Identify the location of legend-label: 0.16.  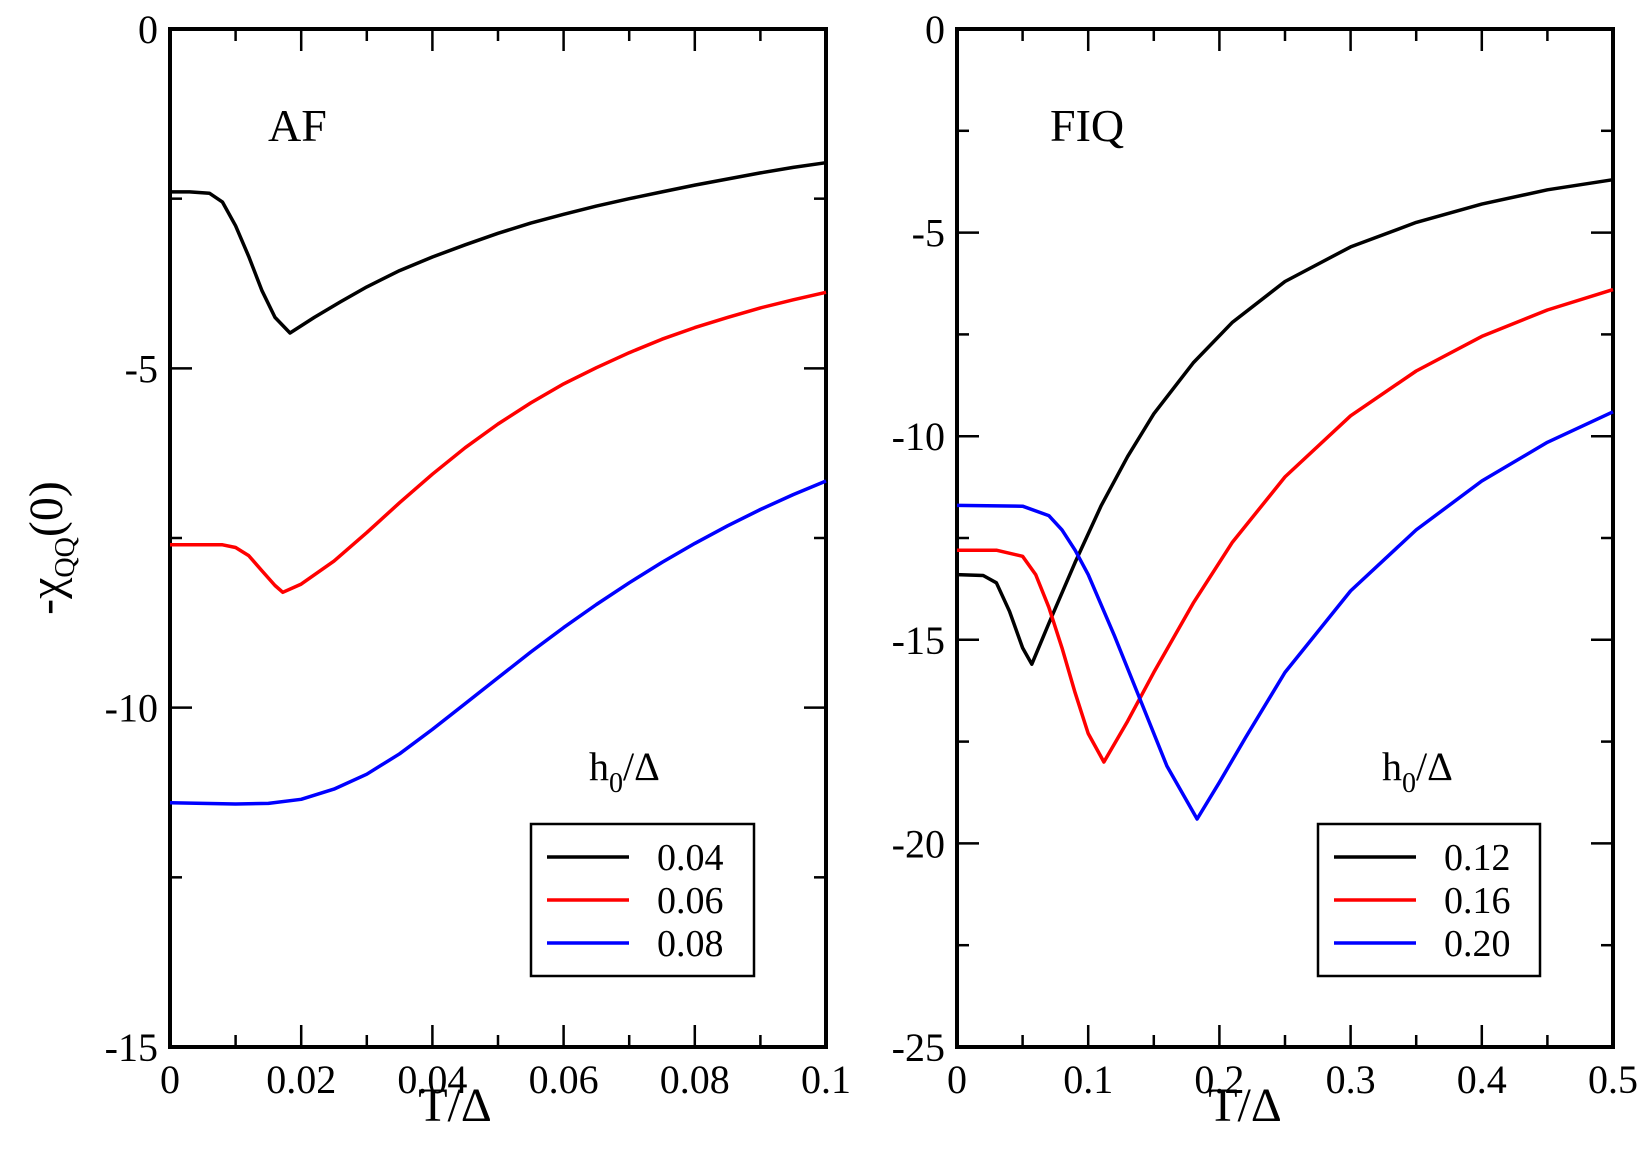
(1477, 901).